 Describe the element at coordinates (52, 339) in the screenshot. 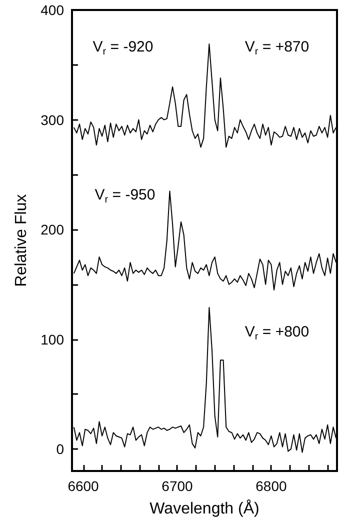

I see `y-tick-label: 100` at that location.